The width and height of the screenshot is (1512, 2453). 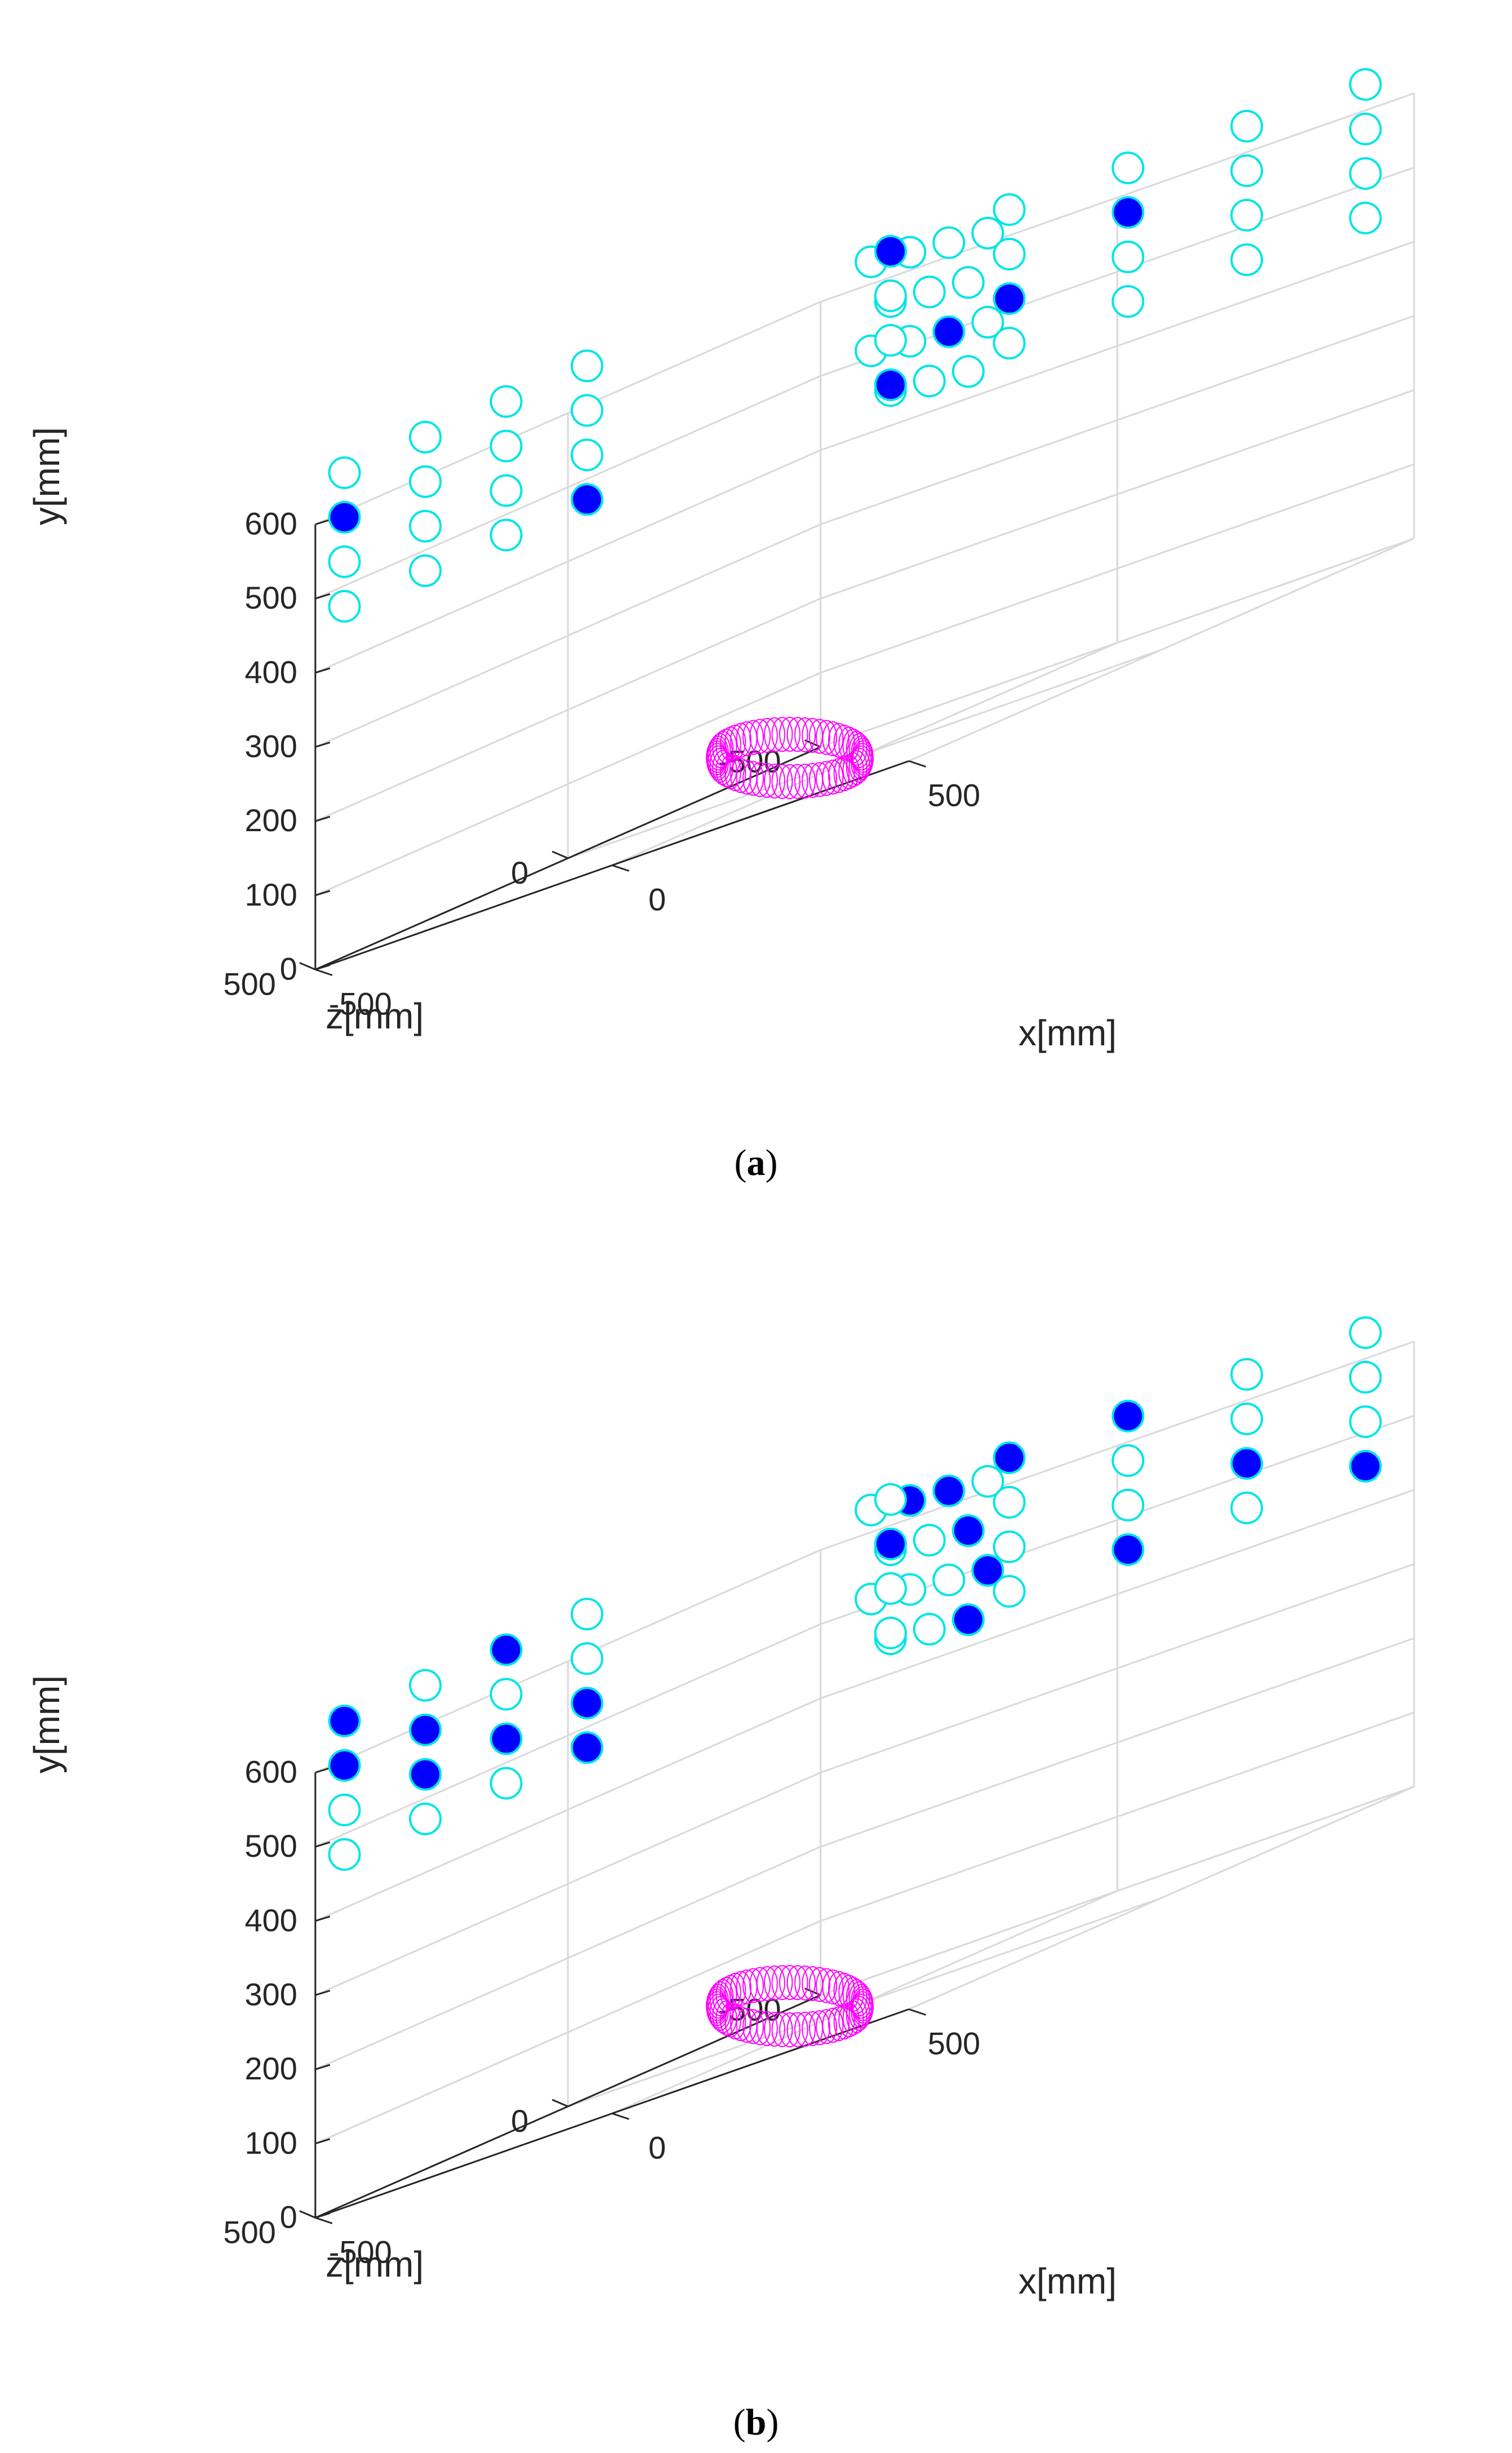 I want to click on z-axis-label: z[mm], so click(x=375, y=2264).